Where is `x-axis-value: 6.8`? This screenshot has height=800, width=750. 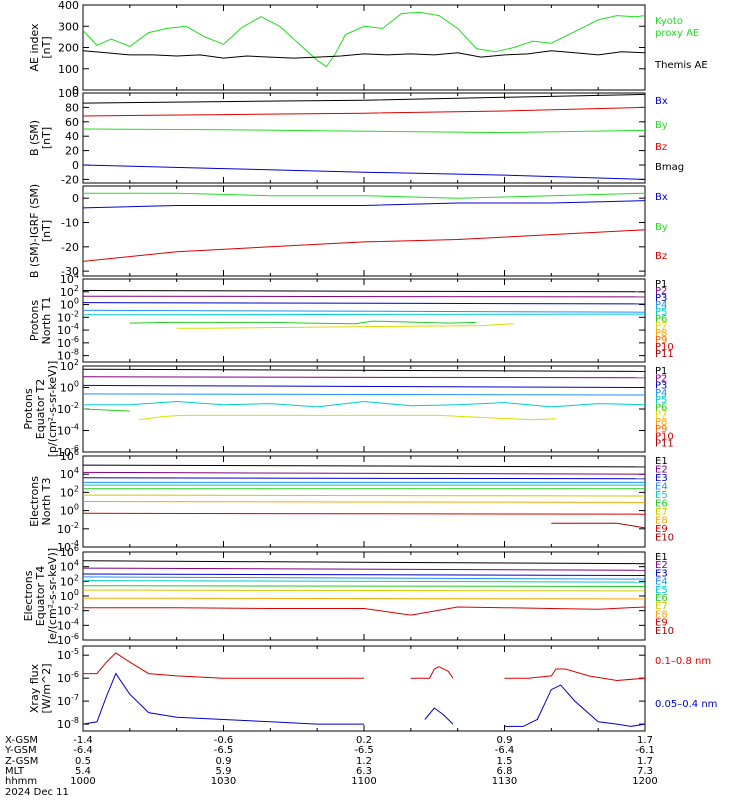
x-axis-value: 6.8 is located at coordinates (505, 771).